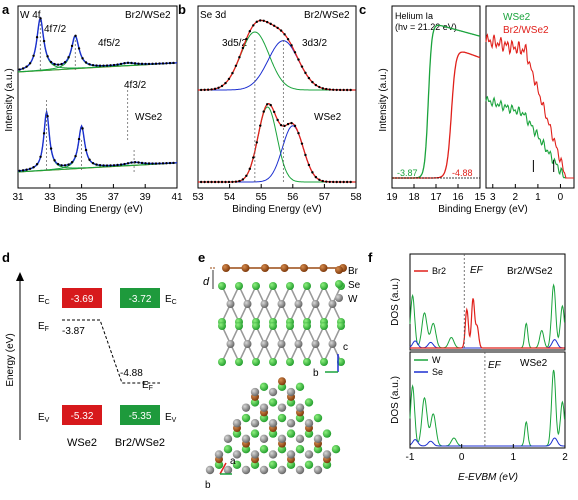  I want to click on f-top-w, so click(487, 316).